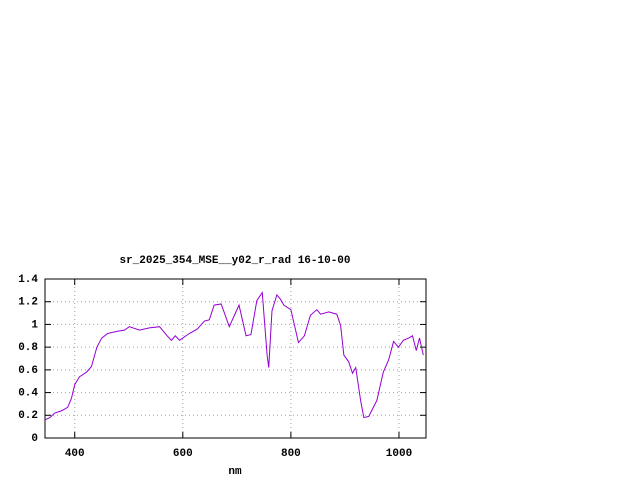 The height and width of the screenshot is (480, 640). Describe the element at coordinates (28, 348) in the screenshot. I see `y-tick-label: 0.8` at that location.